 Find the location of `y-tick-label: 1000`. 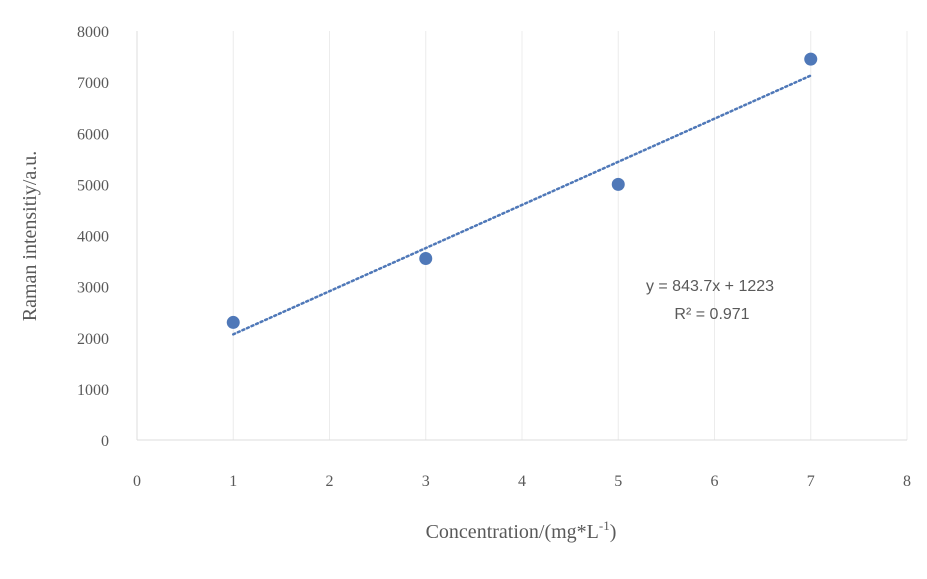

y-tick-label: 1000 is located at coordinates (93, 390).